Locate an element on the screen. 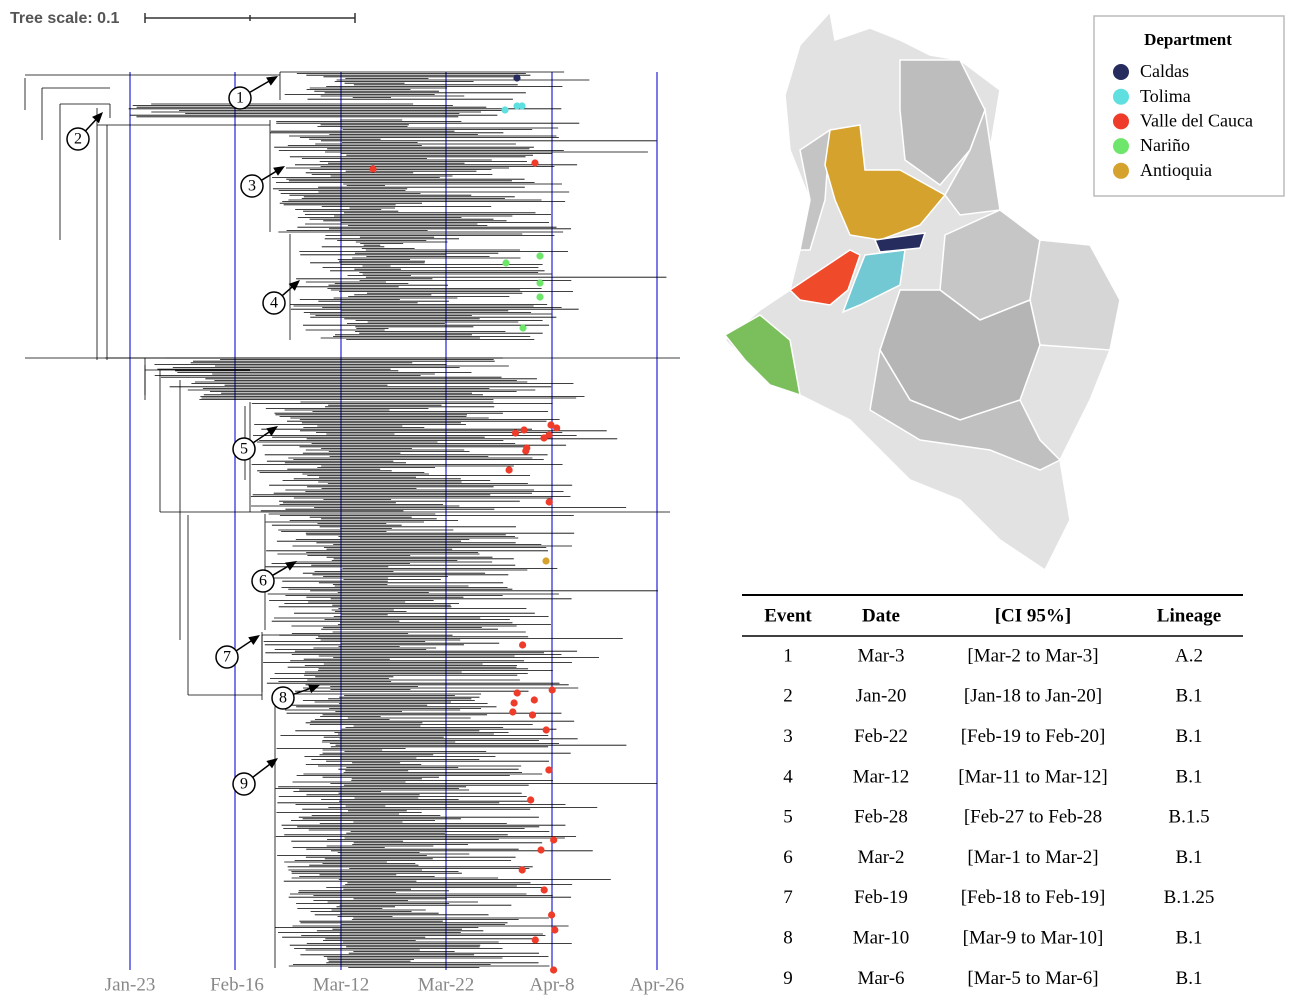 The image size is (1289, 998). date-label: Jan-23 is located at coordinates (130, 984).